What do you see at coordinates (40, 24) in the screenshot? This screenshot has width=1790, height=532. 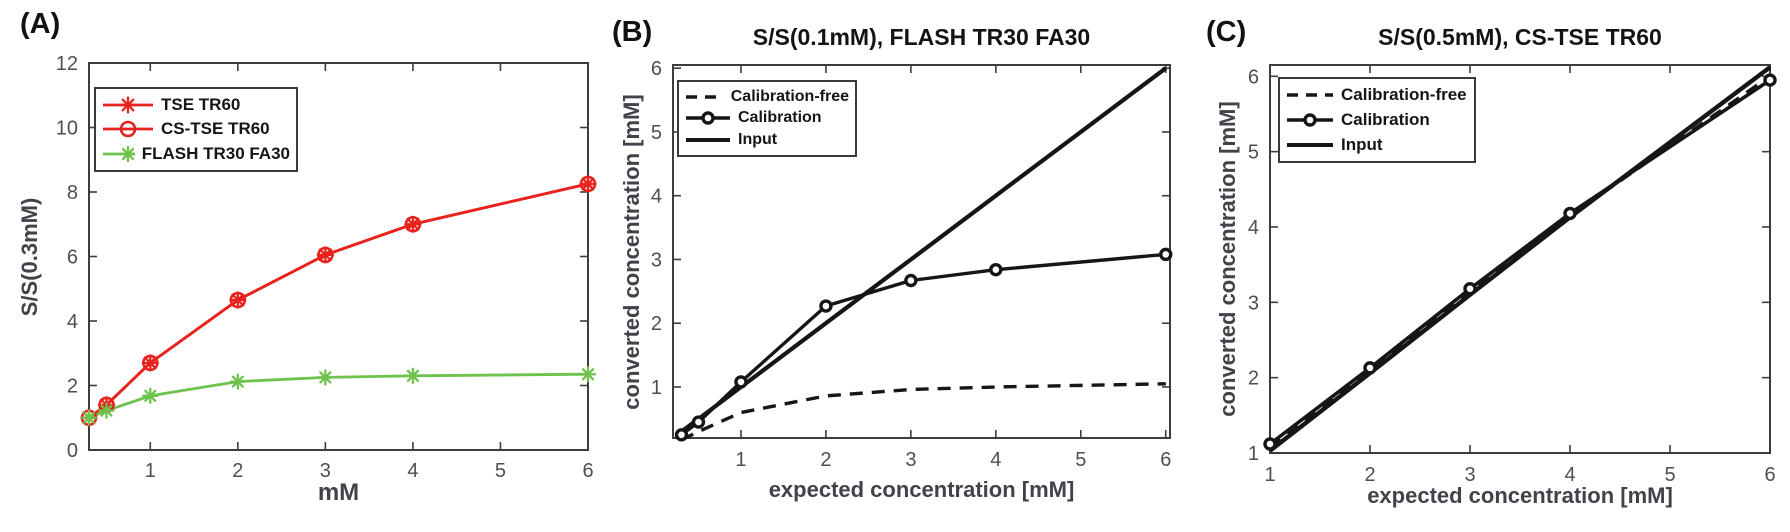 I see `panel-letter-a: (A)` at bounding box center [40, 24].